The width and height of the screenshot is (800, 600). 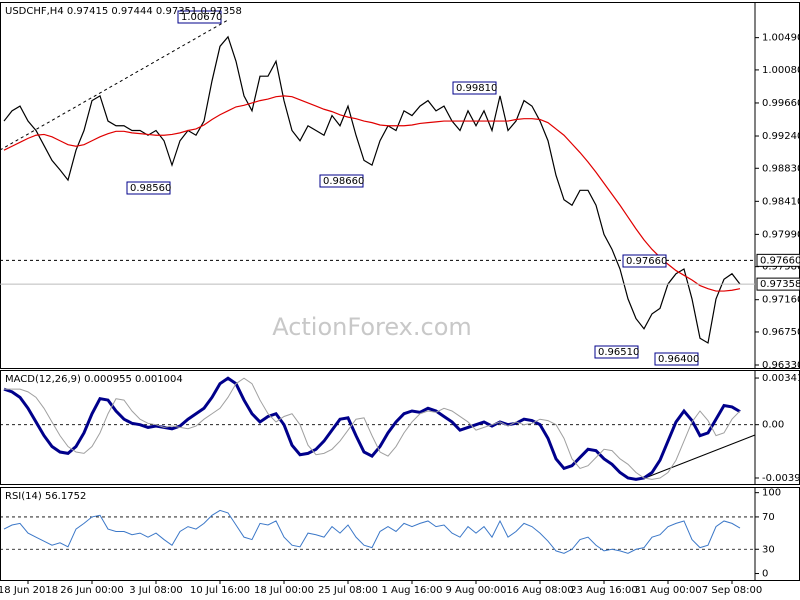 What do you see at coordinates (700, 456) in the screenshot?
I see `macd-trend-line` at bounding box center [700, 456].